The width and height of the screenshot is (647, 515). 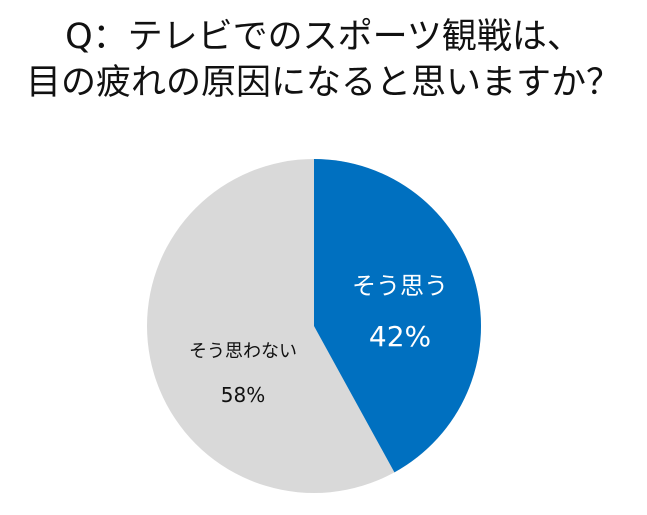 What do you see at coordinates (400, 312) in the screenshot?
I see `data-label-yes: そう思う 42%` at bounding box center [400, 312].